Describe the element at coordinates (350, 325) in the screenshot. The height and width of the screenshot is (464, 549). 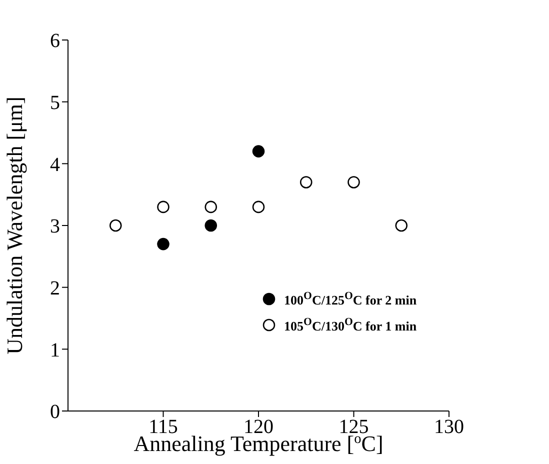
I see `legend-label: 105$^{O}$C/130$^{O}$C for 1 min` at that location.